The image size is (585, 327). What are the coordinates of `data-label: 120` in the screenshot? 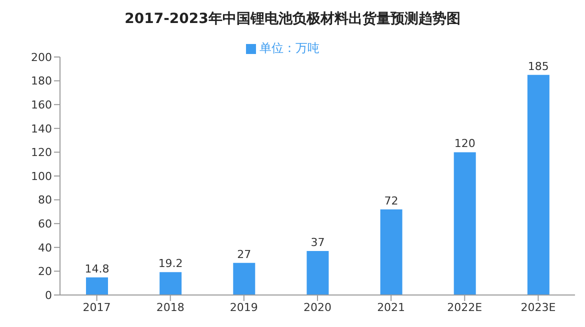 It's located at (465, 143).